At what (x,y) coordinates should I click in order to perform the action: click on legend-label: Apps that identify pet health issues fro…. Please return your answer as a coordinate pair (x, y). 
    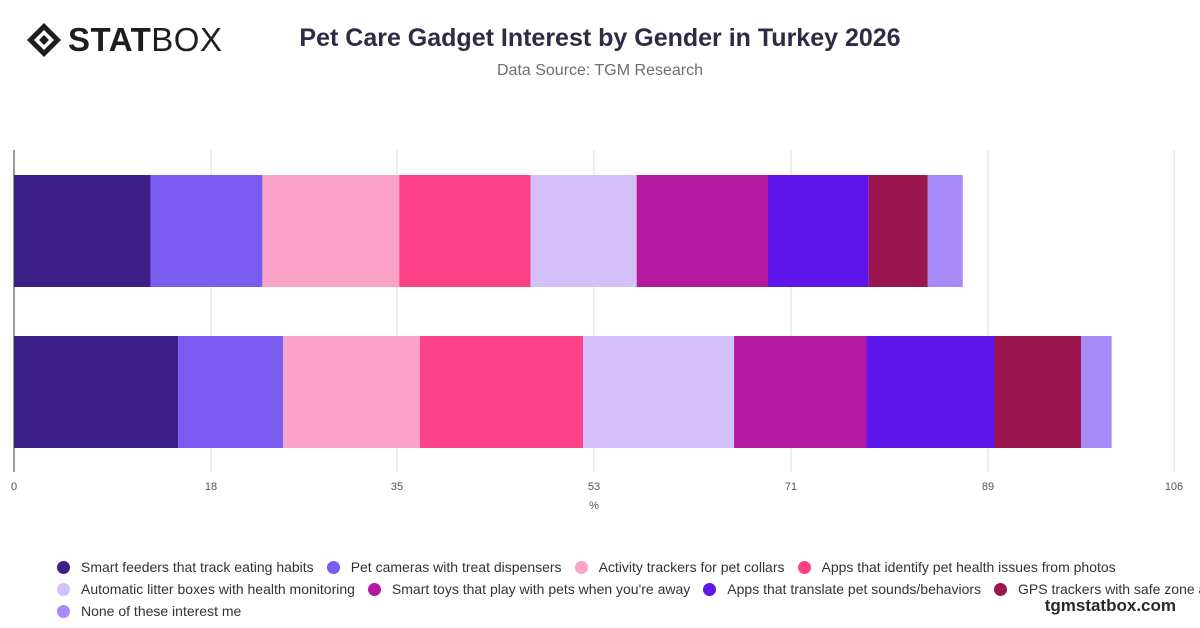
    Looking at the image, I should click on (968, 567).